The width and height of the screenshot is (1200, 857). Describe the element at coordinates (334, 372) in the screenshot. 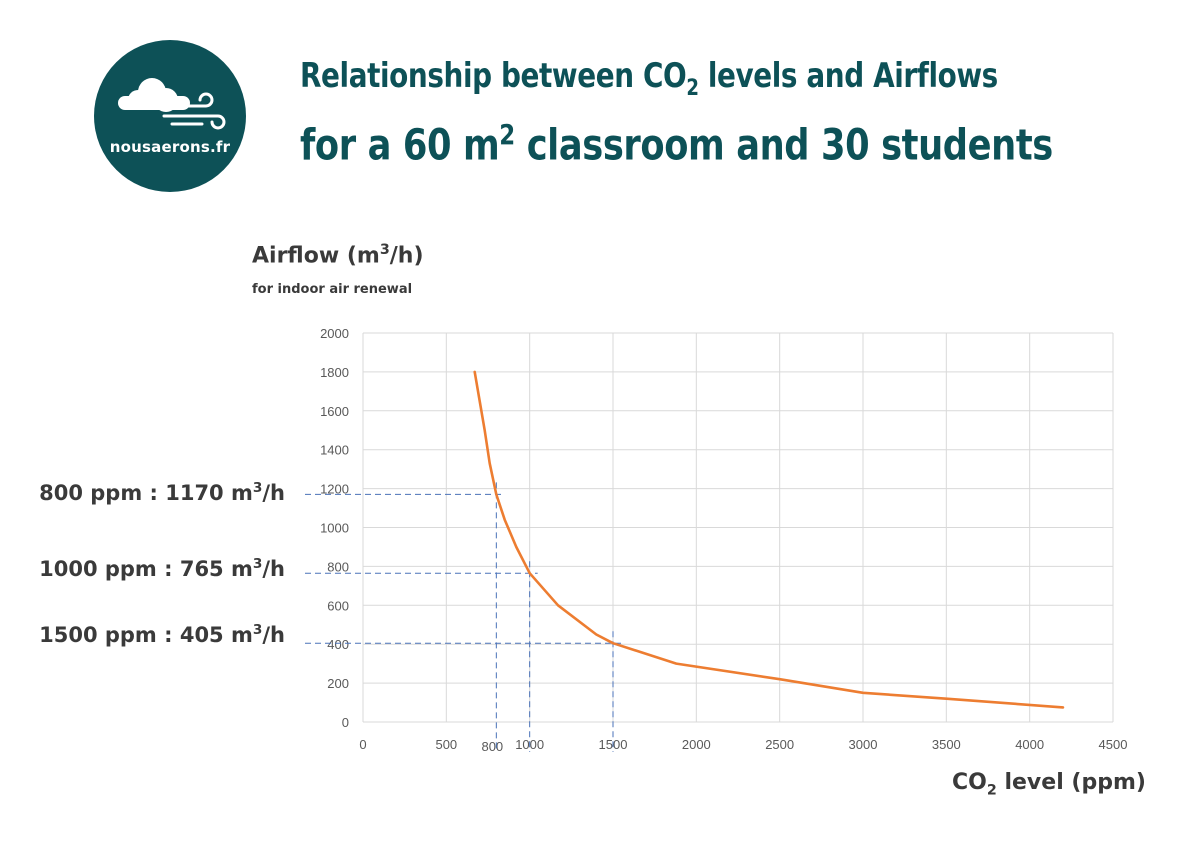

I see `y-tick-label: 1800` at that location.